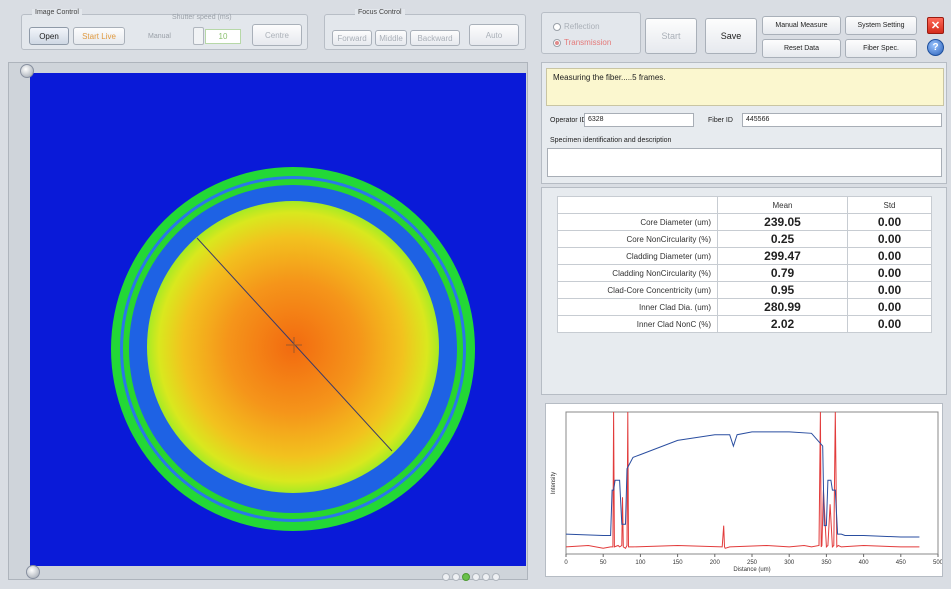  Describe the element at coordinates (637, 205) in the screenshot. I see `header-blank` at that location.